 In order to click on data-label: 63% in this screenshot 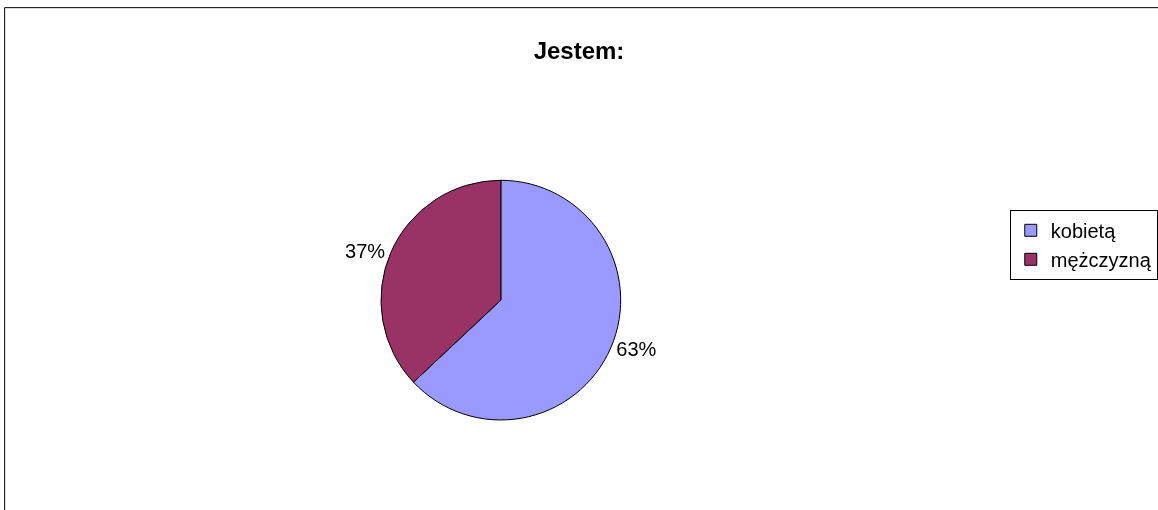, I will do `click(636, 349)`.